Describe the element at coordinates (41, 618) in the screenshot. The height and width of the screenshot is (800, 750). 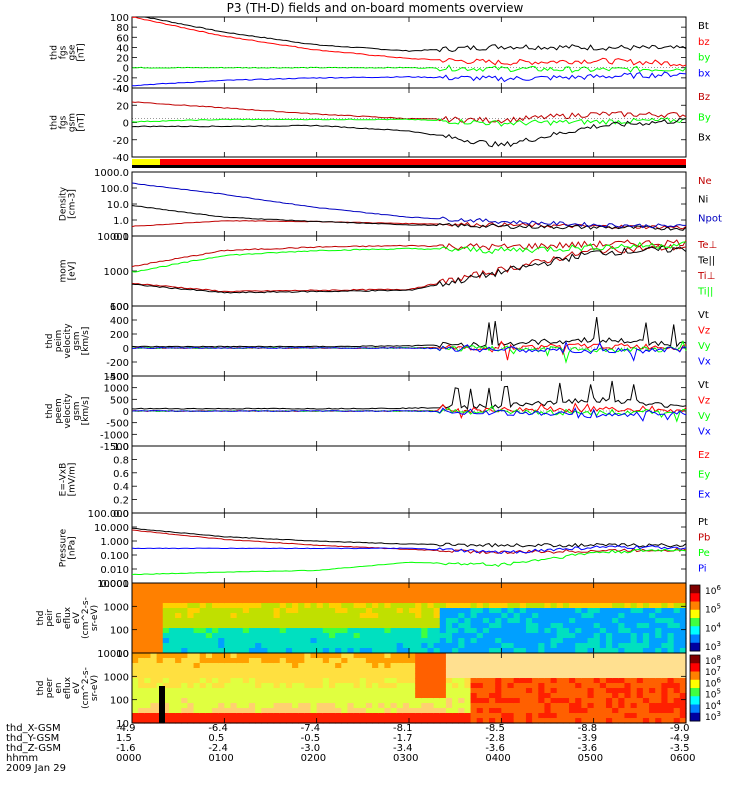
I see `y-axis-label: thd` at that location.